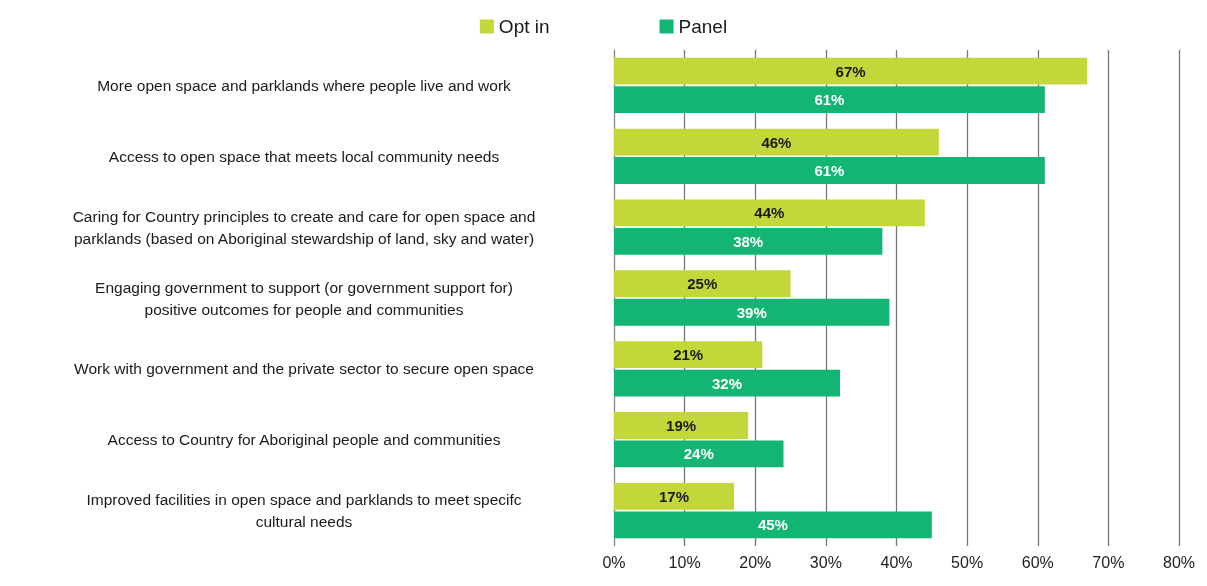 The image size is (1207, 586). What do you see at coordinates (703, 26) in the screenshot?
I see `legend-label: Panel` at bounding box center [703, 26].